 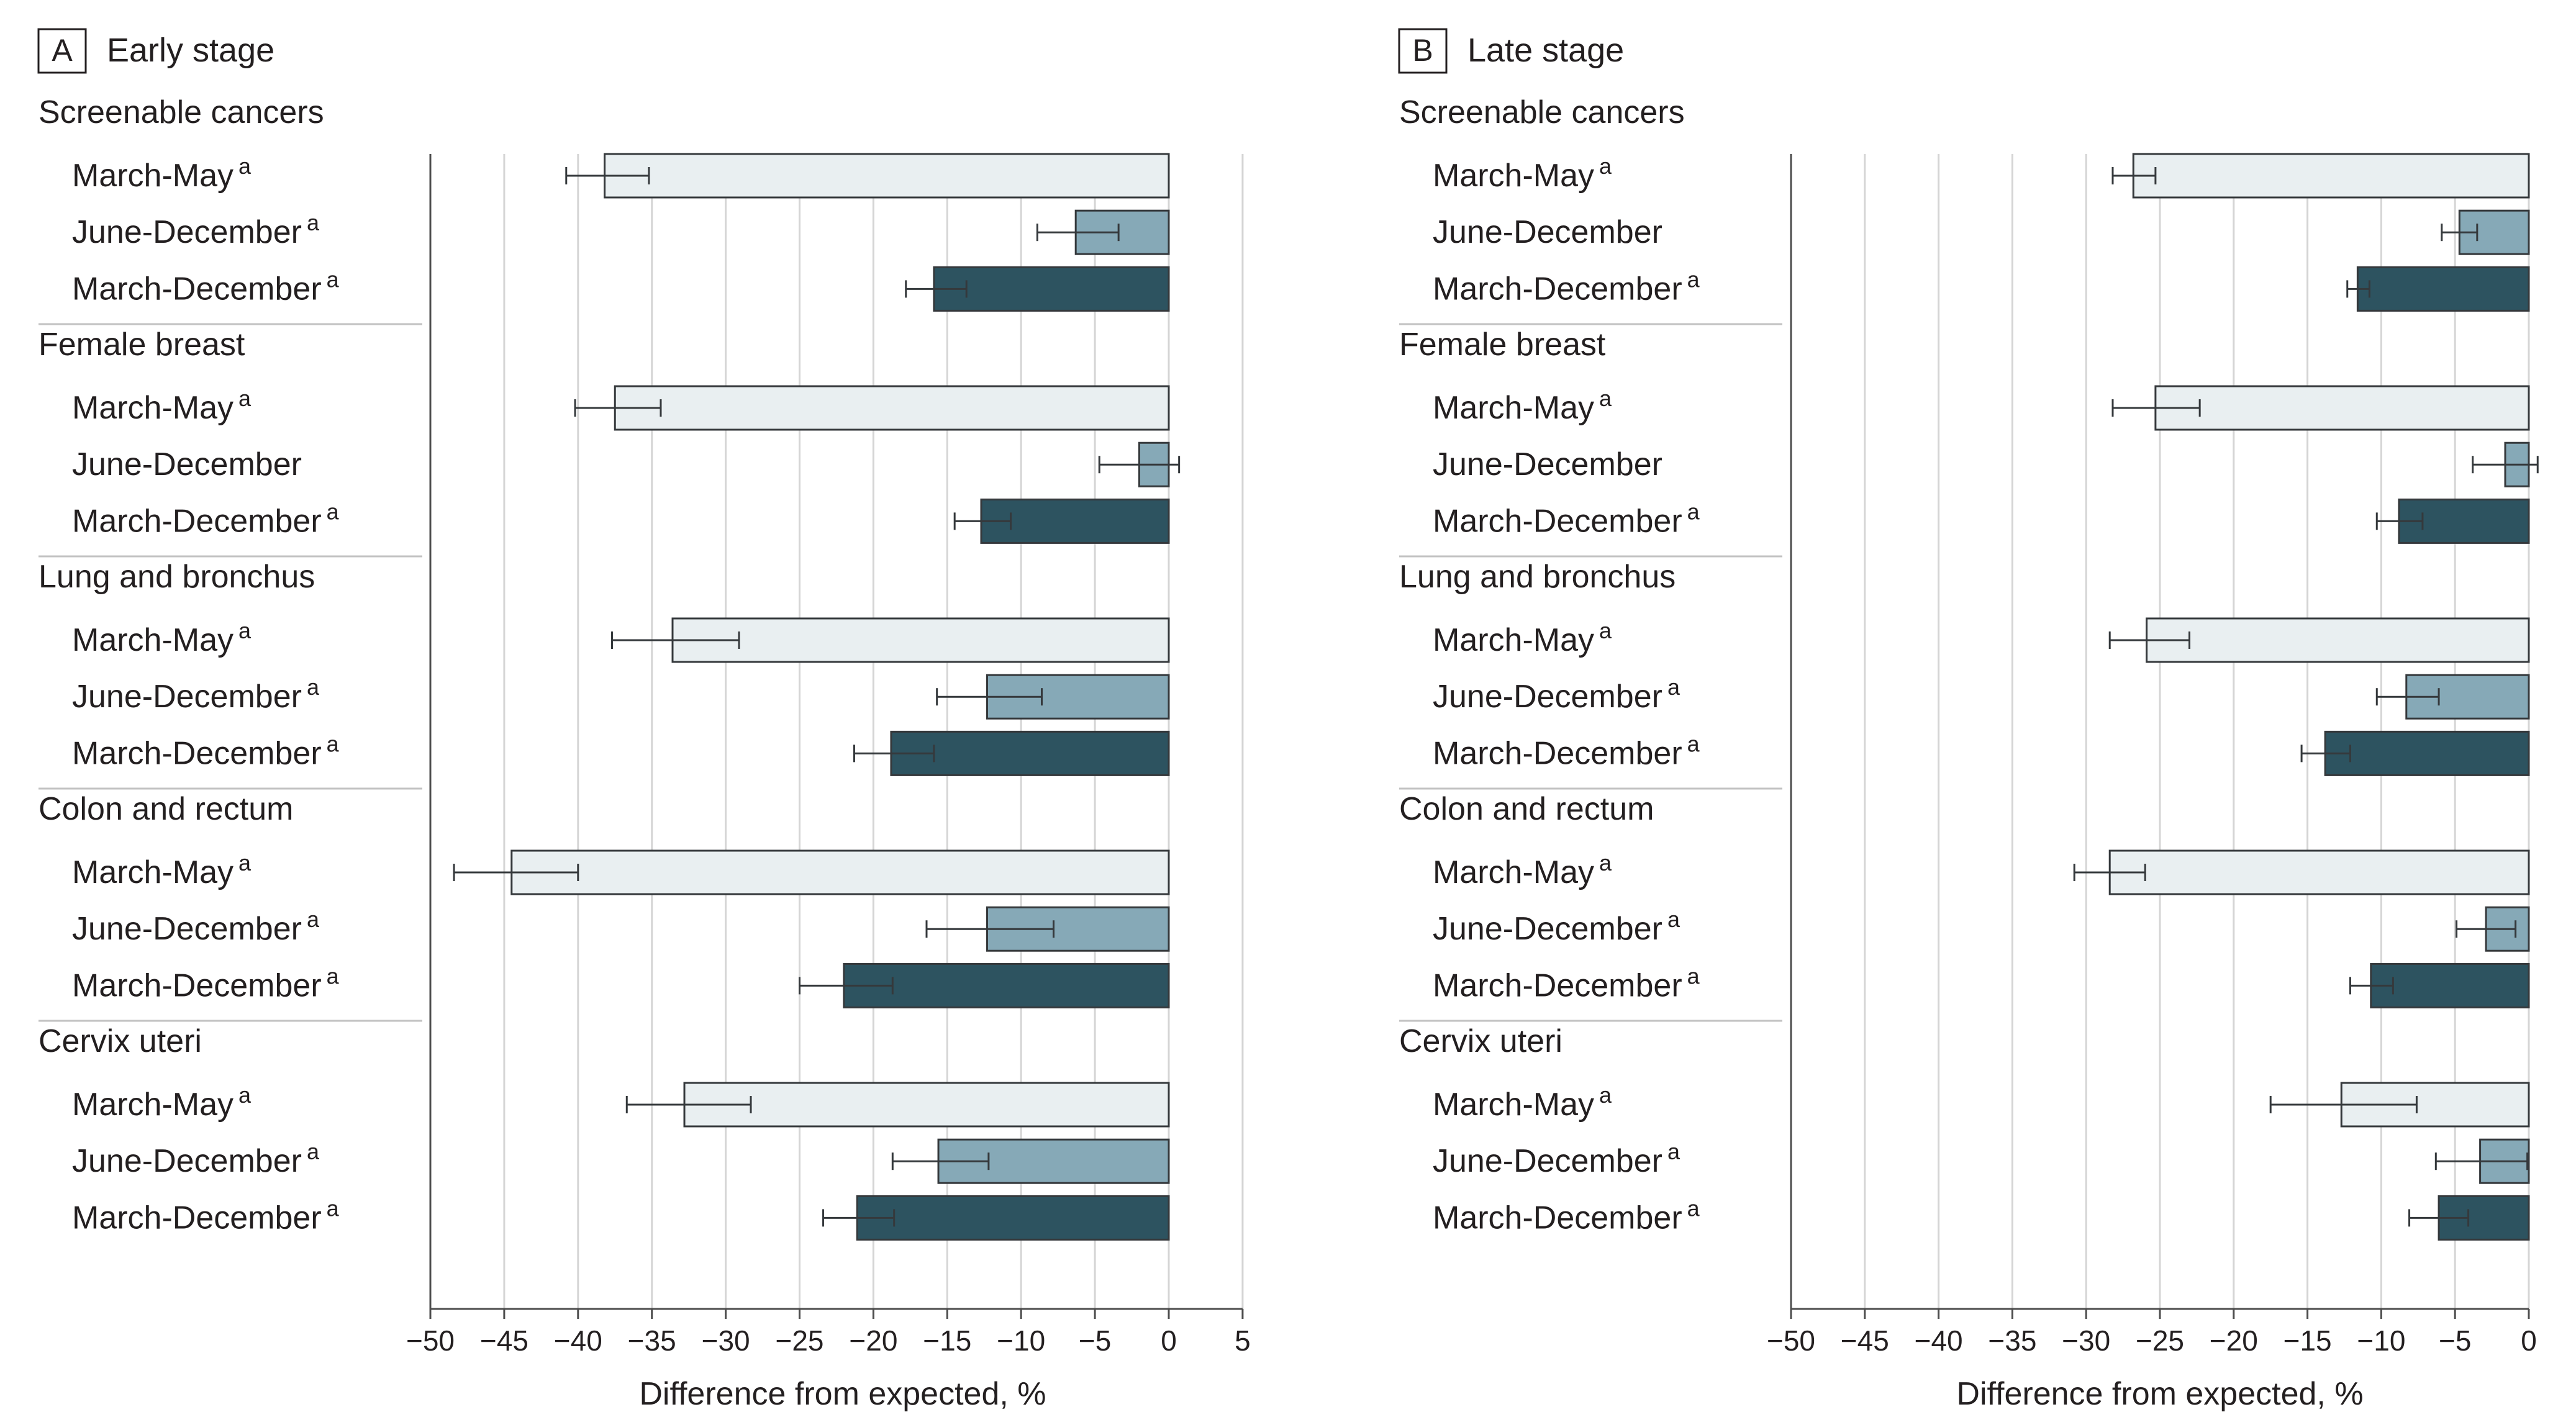 I want to click on x-tick-label: −10, so click(x=1021, y=1341).